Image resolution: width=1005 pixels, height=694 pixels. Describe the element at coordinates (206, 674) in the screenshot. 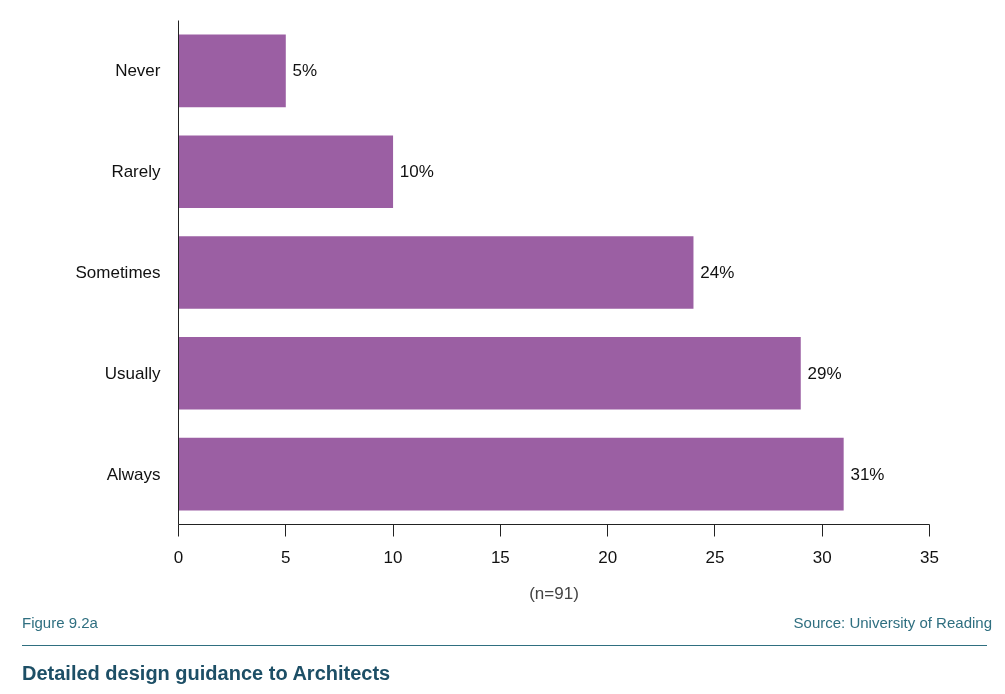

I see `text: Detailed design guidance to Architects` at that location.